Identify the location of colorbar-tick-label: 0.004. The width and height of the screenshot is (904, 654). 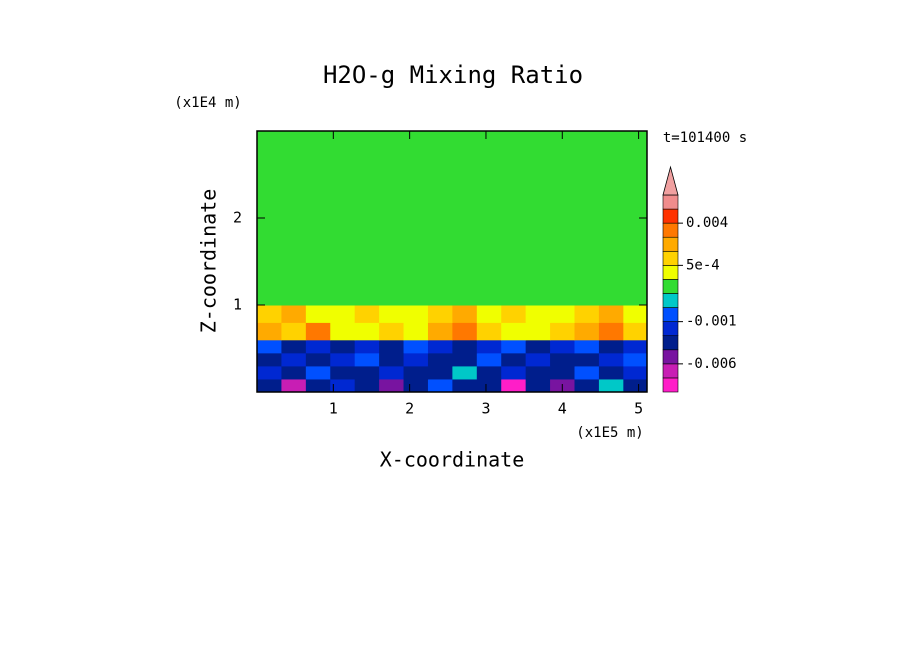
(707, 223).